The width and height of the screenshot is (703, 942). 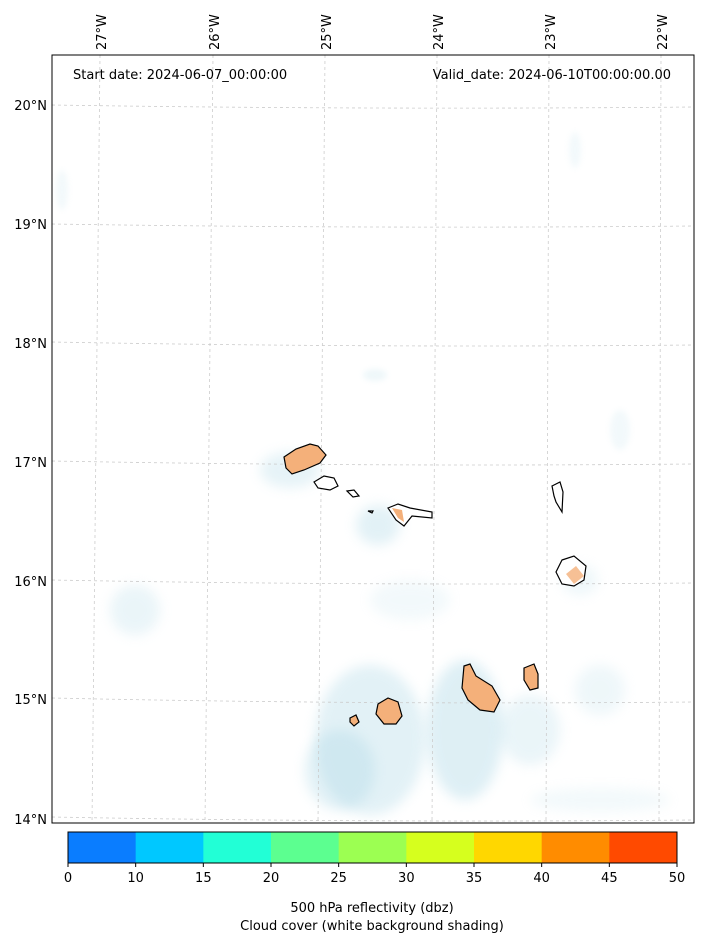 I want to click on colorbar-tick-label: 40, so click(x=541, y=878).